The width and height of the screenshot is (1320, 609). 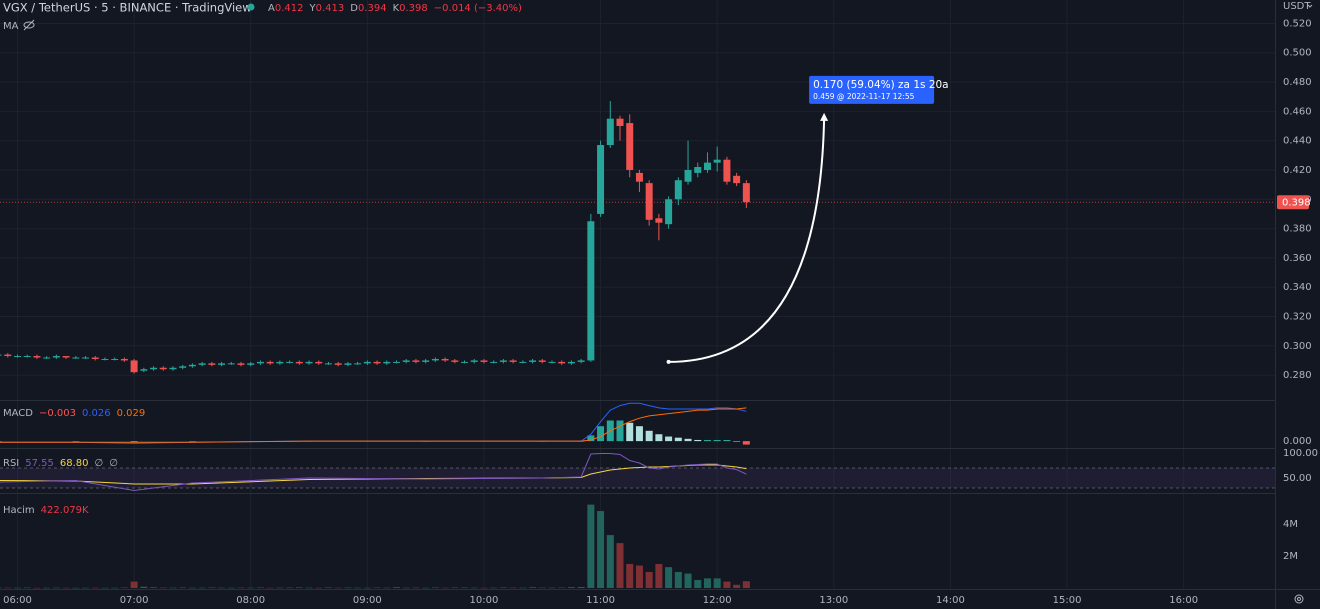 I want to click on projection-text: 0.170 (59.04%) za 1s 20a, so click(x=881, y=85).